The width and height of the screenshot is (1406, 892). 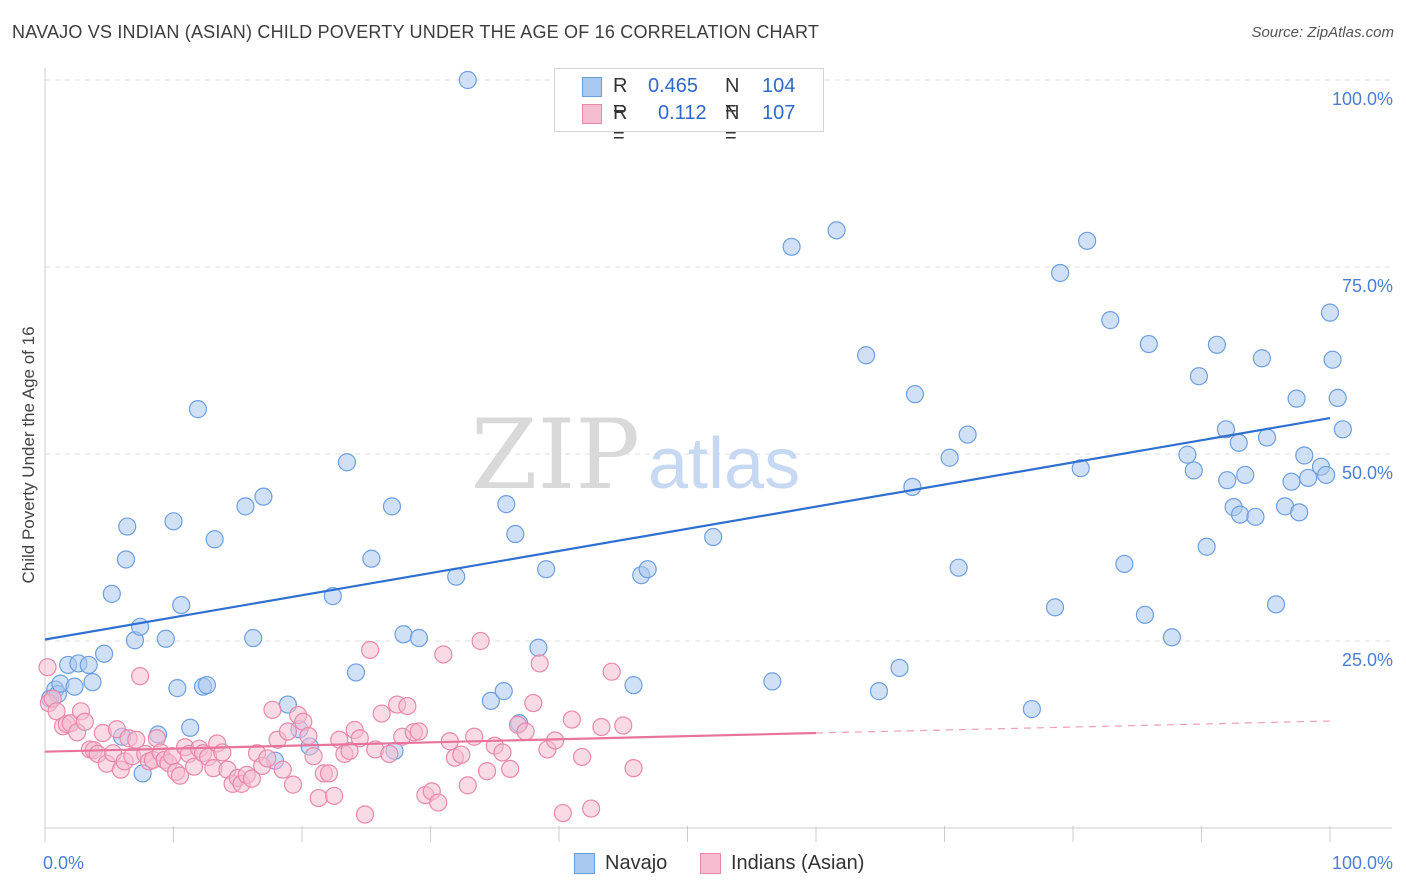 I want to click on series-swatch-navajo, so click(x=584, y=863).